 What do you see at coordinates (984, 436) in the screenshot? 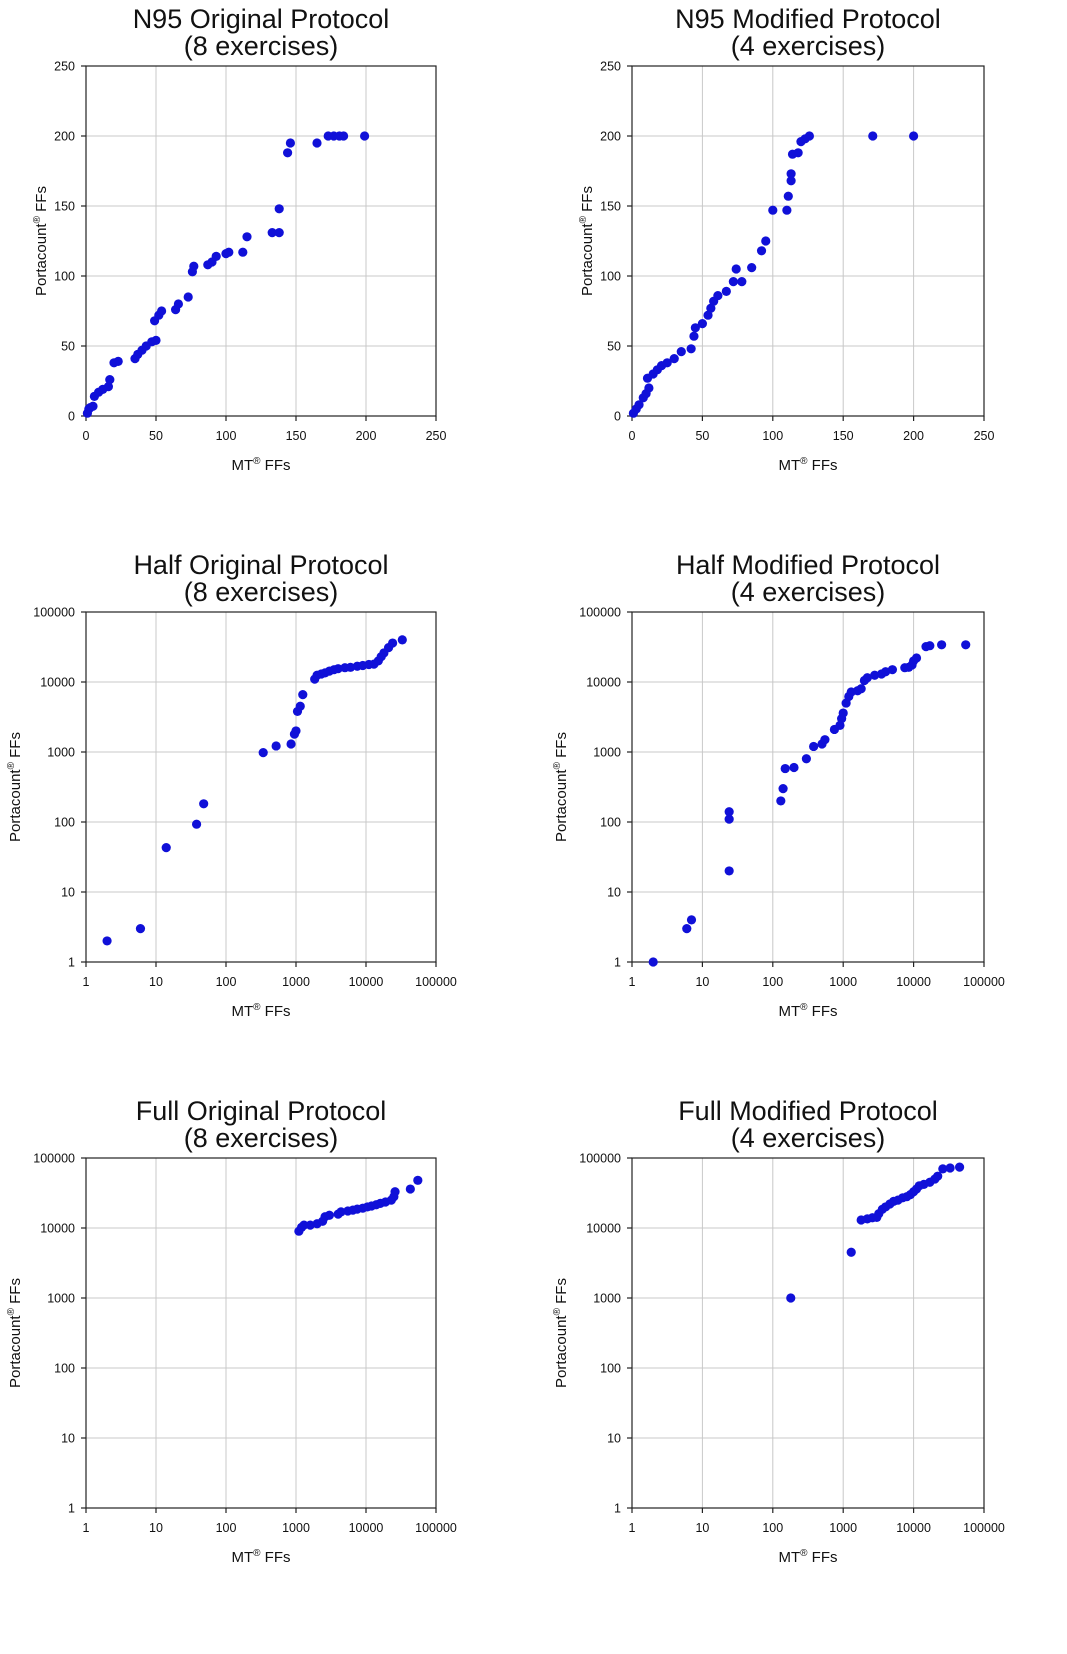
I see `x-tick-label: 250` at bounding box center [984, 436].